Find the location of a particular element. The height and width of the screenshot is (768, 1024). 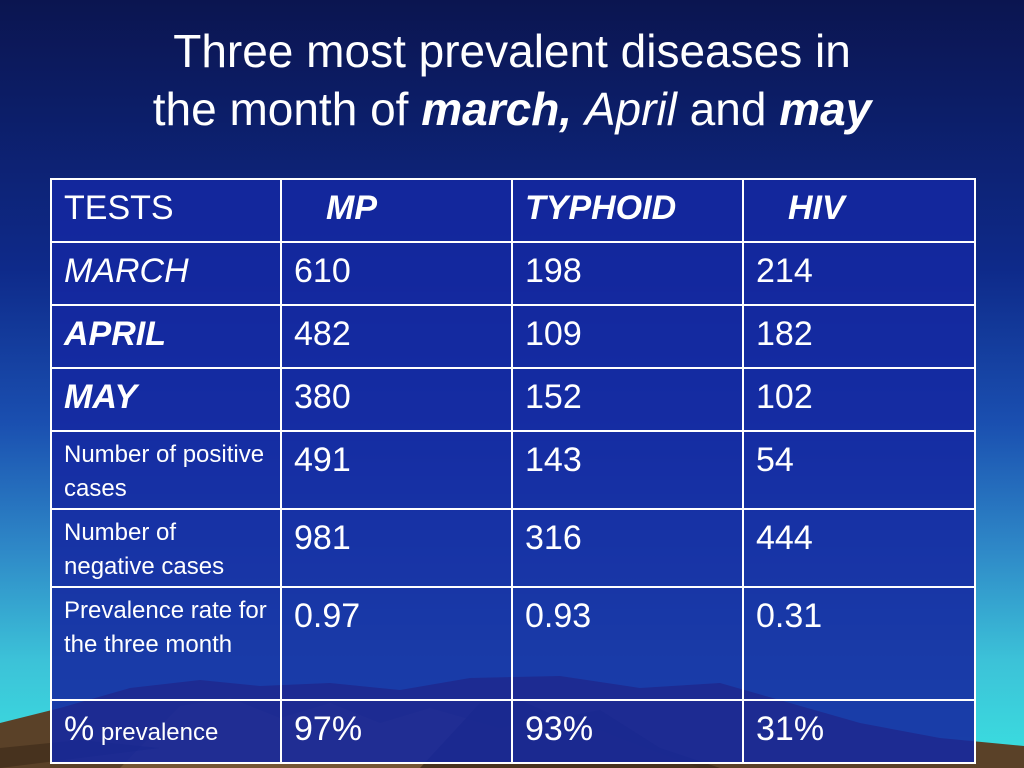

header-mp: MP is located at coordinates (396, 210).